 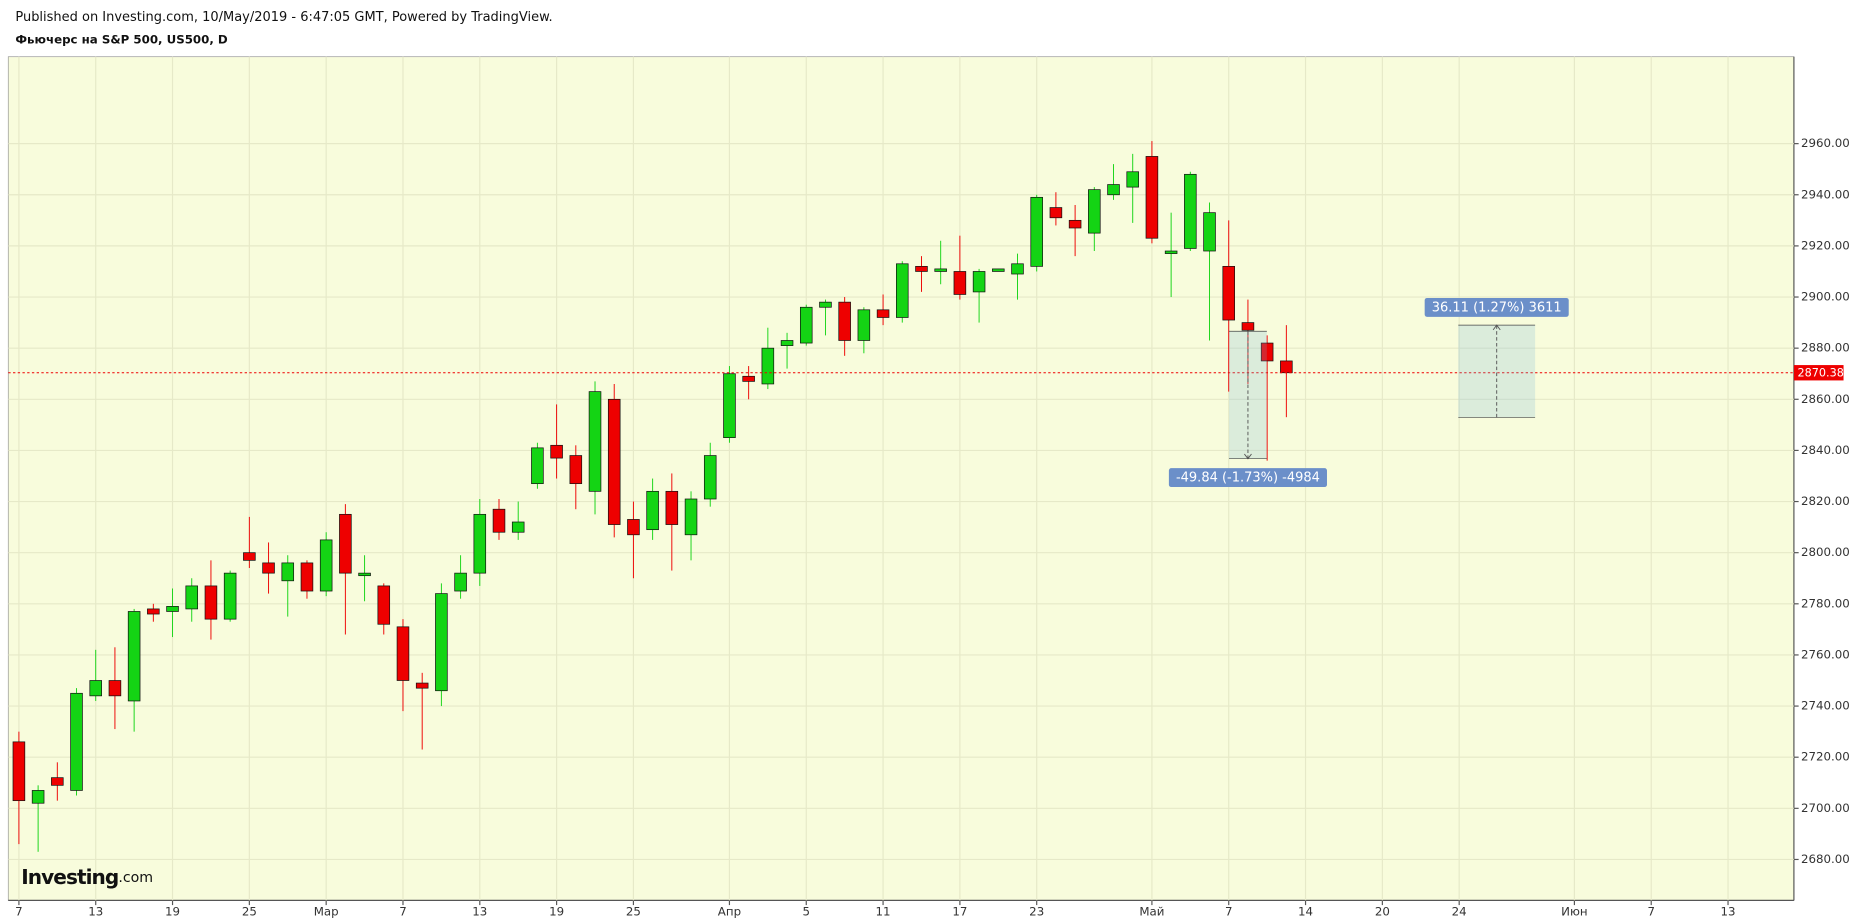 I want to click on x-tick-label: 20, so click(x=1382, y=912).